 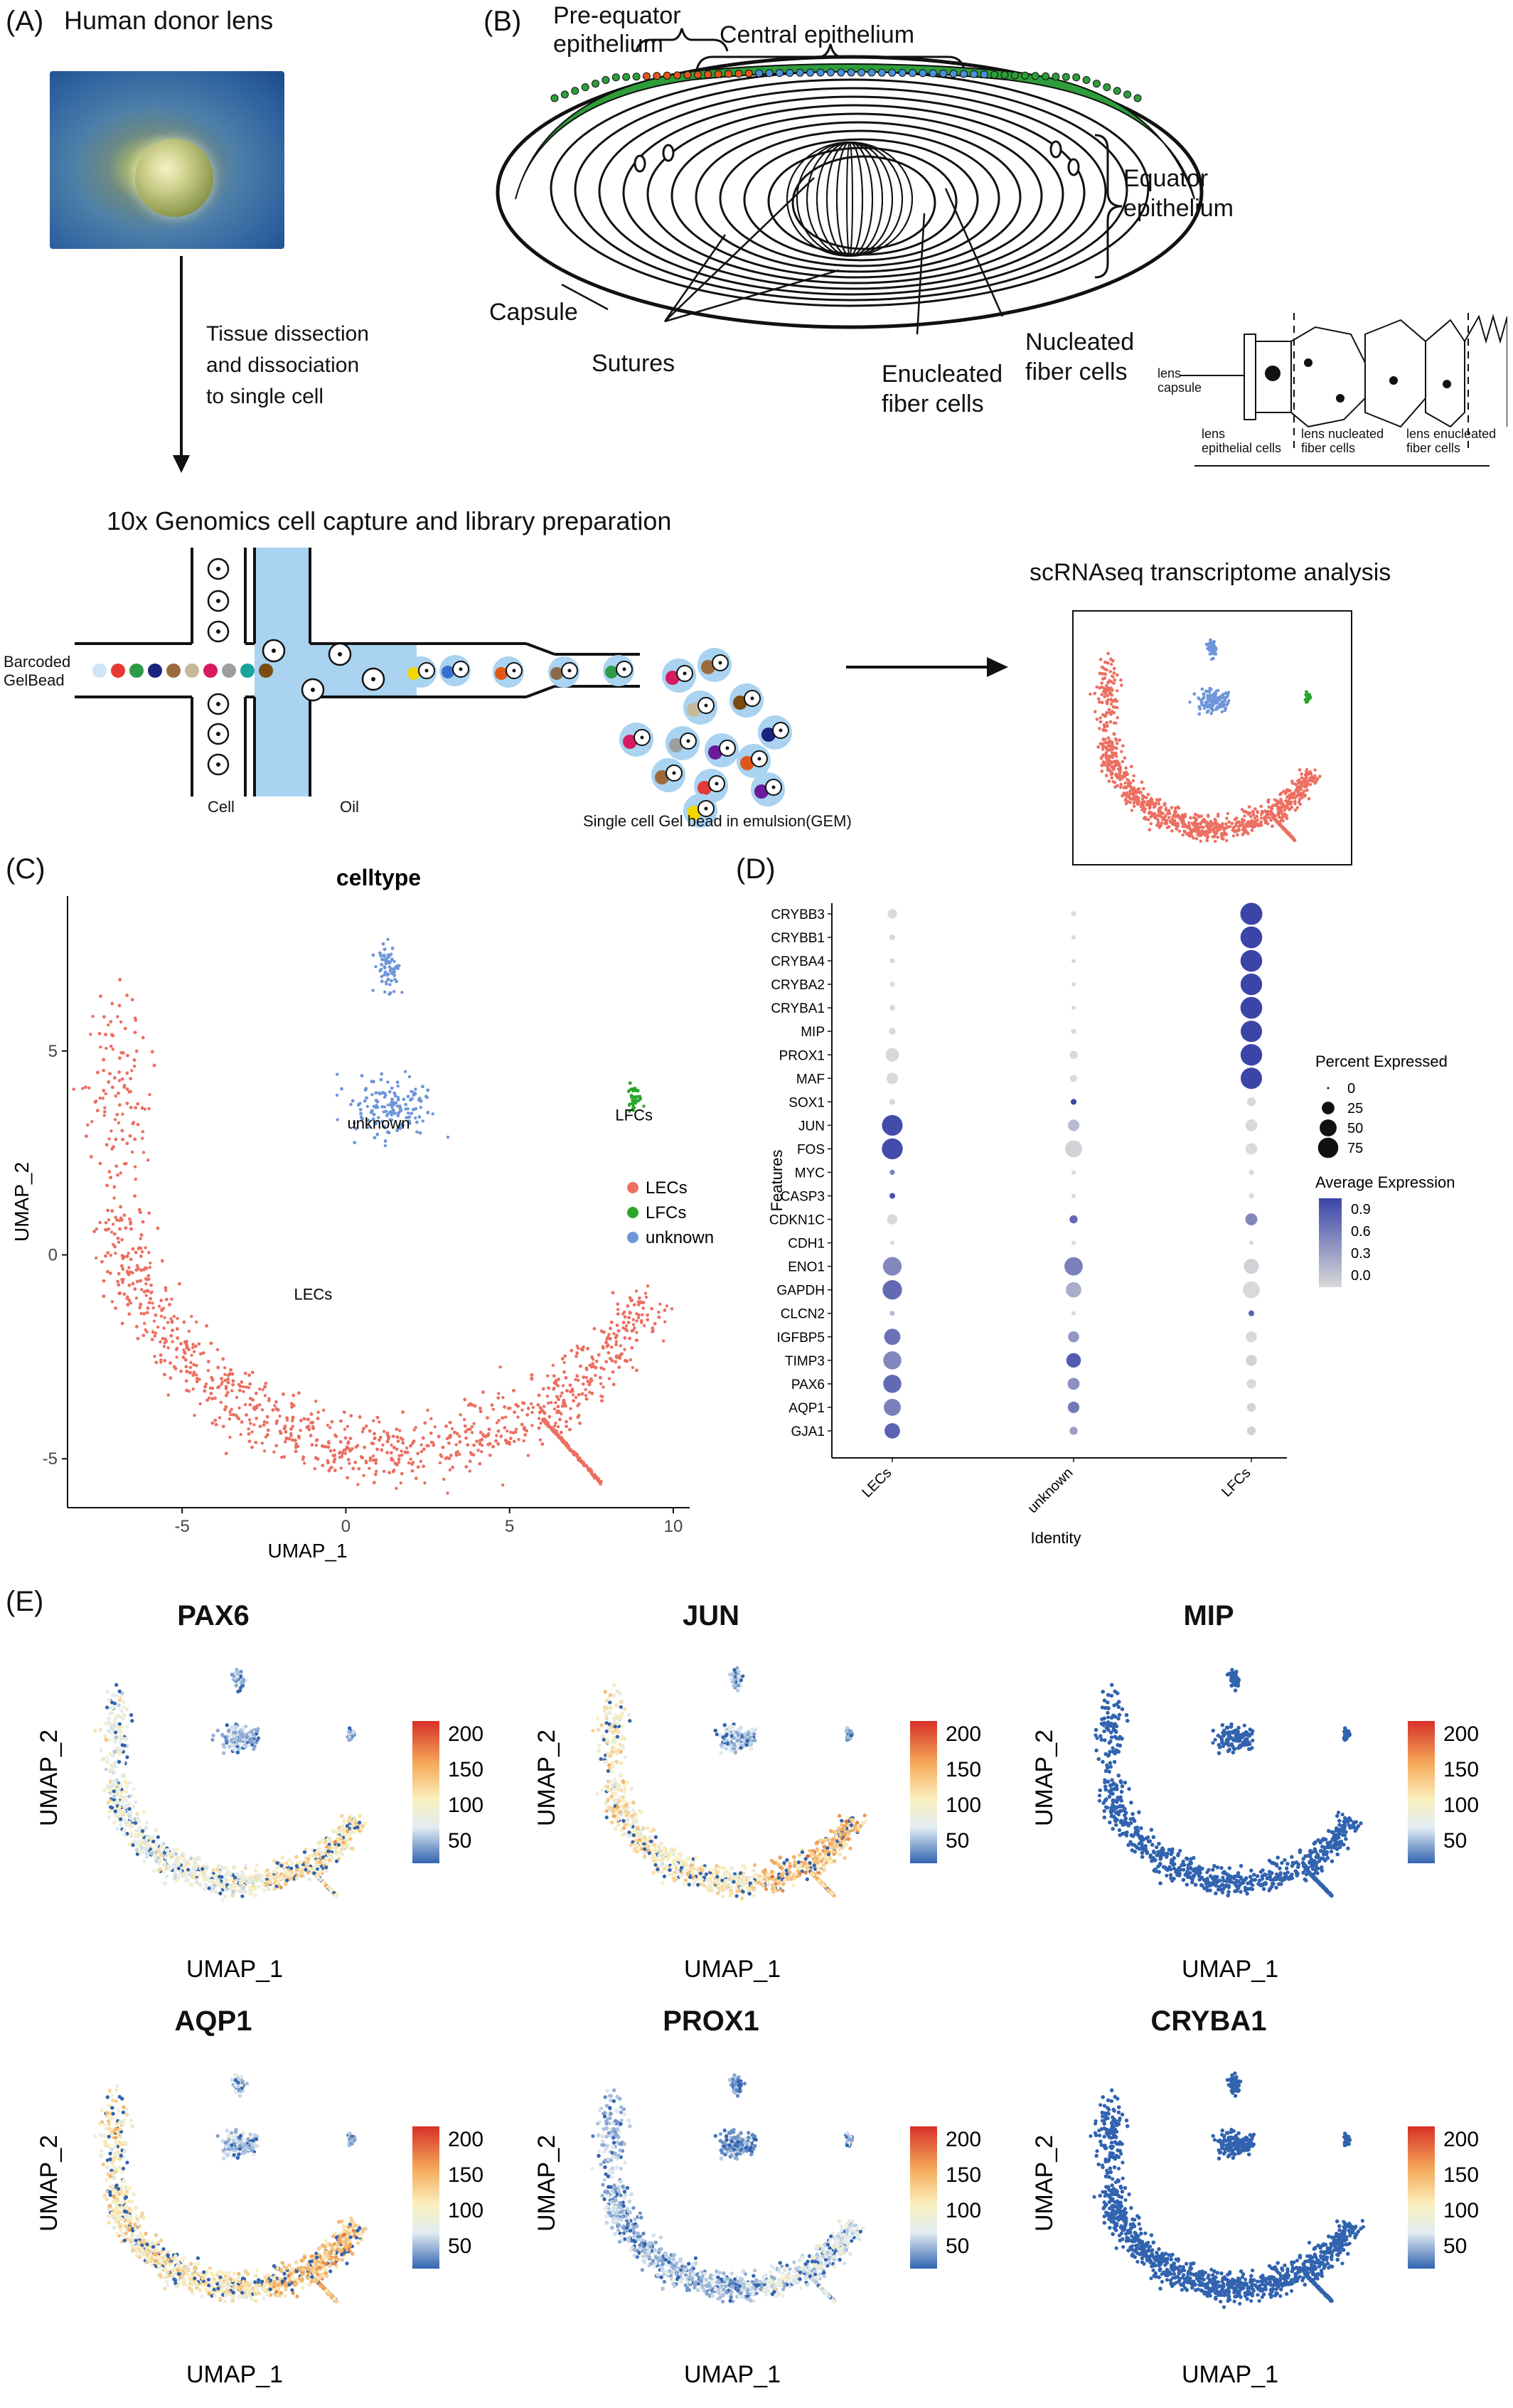 What do you see at coordinates (798, 985) in the screenshot?
I see `feature-label: CRYBA2` at bounding box center [798, 985].